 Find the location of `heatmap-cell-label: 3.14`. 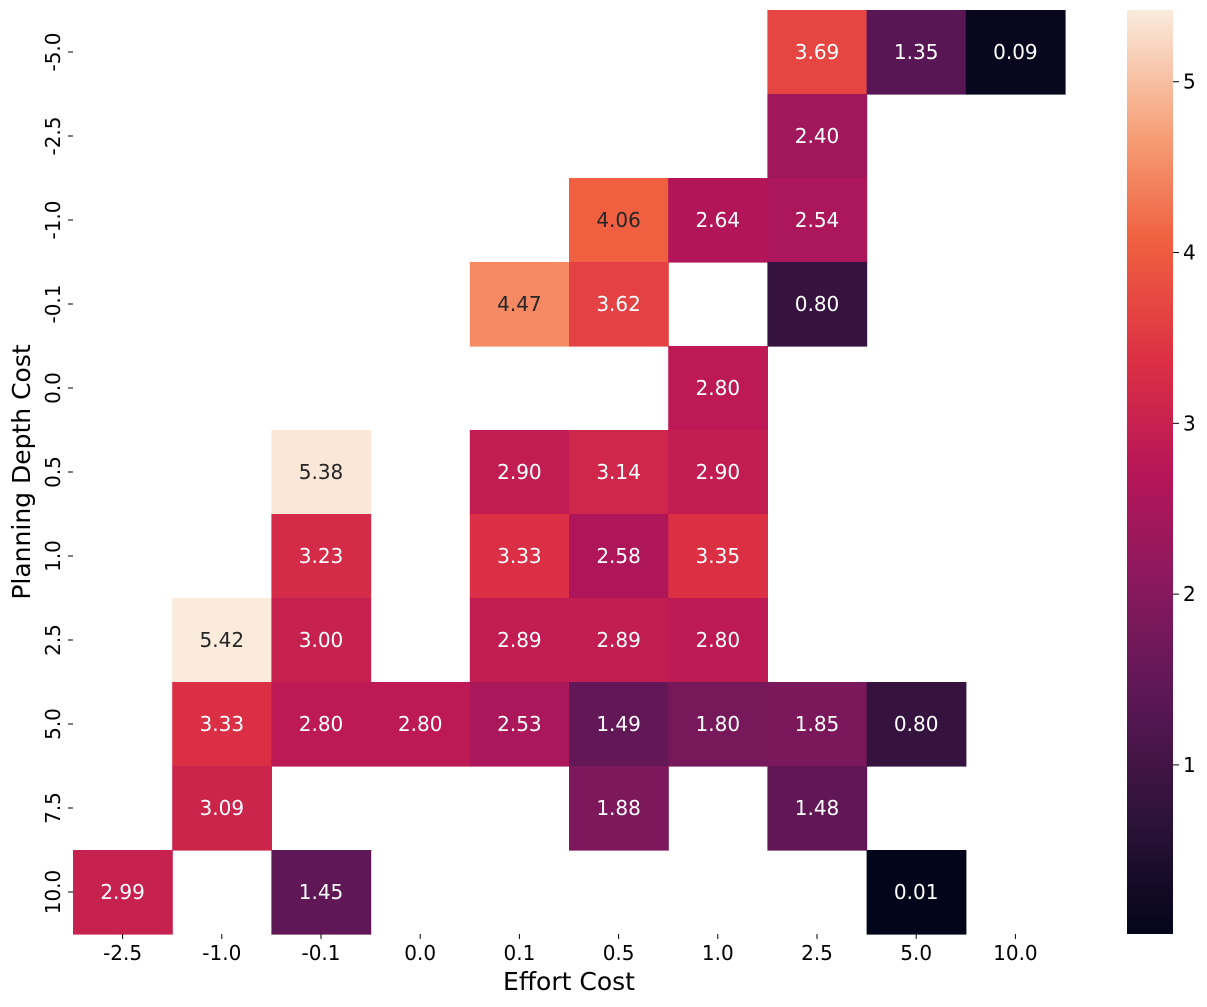

heatmap-cell-label: 3.14 is located at coordinates (618, 472).